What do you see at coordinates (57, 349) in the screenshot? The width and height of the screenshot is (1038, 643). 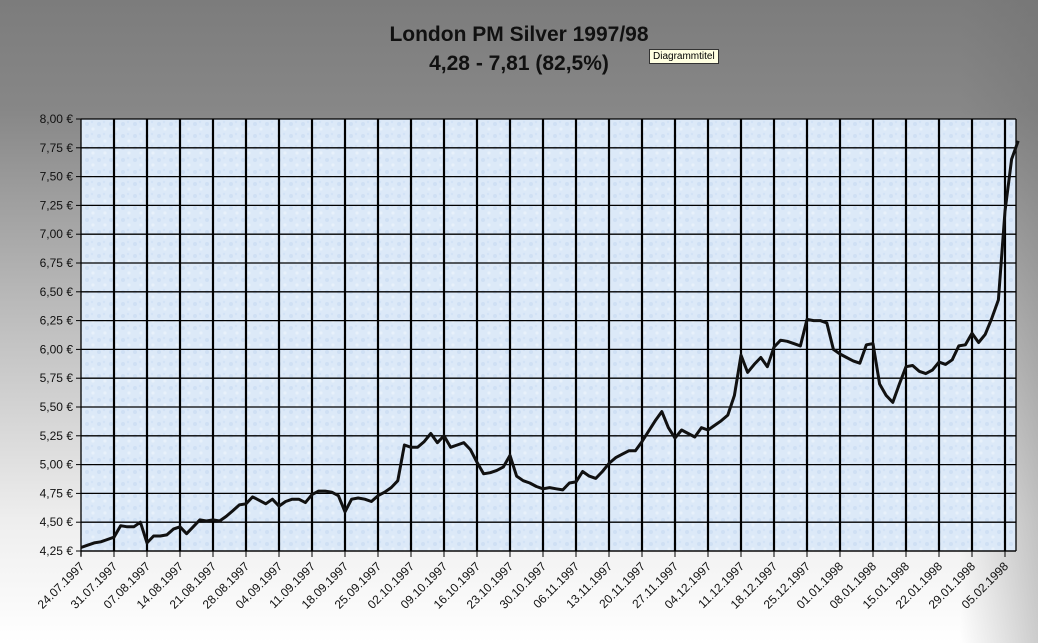 I see `y-tick-label: 6,00 €` at bounding box center [57, 349].